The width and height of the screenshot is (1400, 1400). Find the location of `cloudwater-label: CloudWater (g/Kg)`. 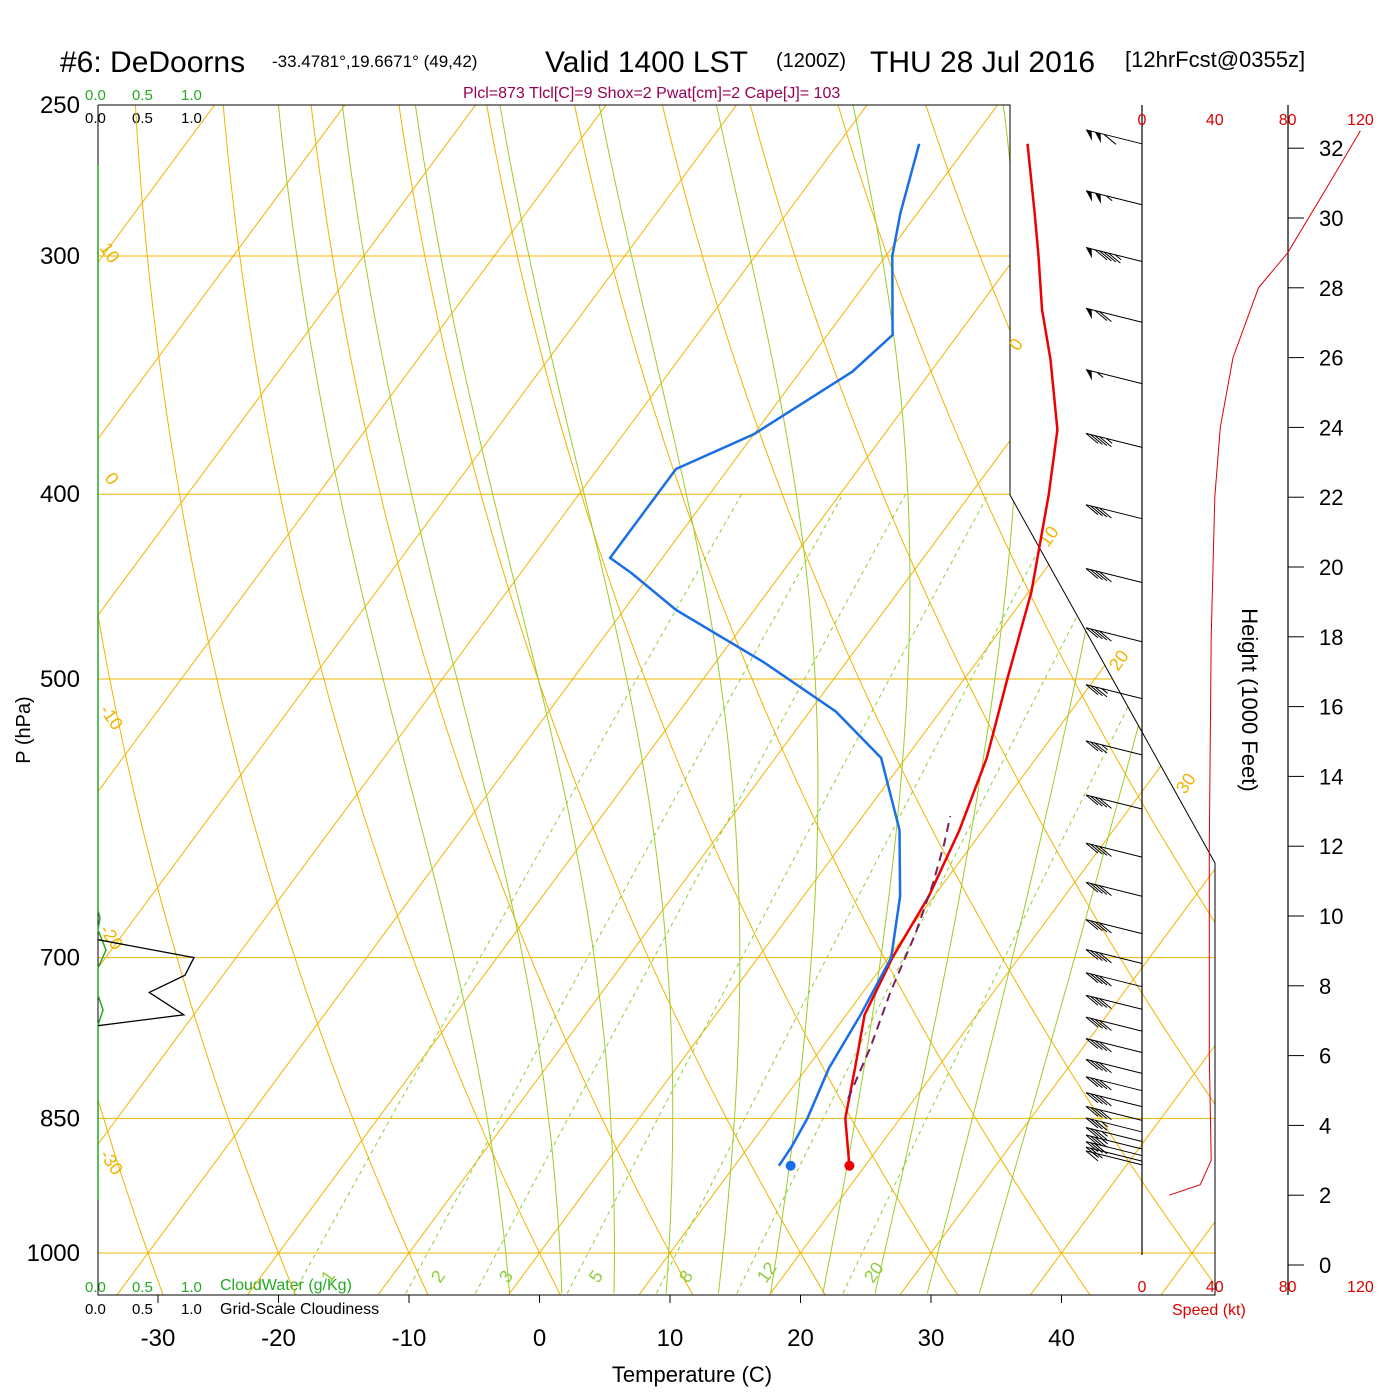

cloudwater-label: CloudWater (g/Kg) is located at coordinates (286, 1285).